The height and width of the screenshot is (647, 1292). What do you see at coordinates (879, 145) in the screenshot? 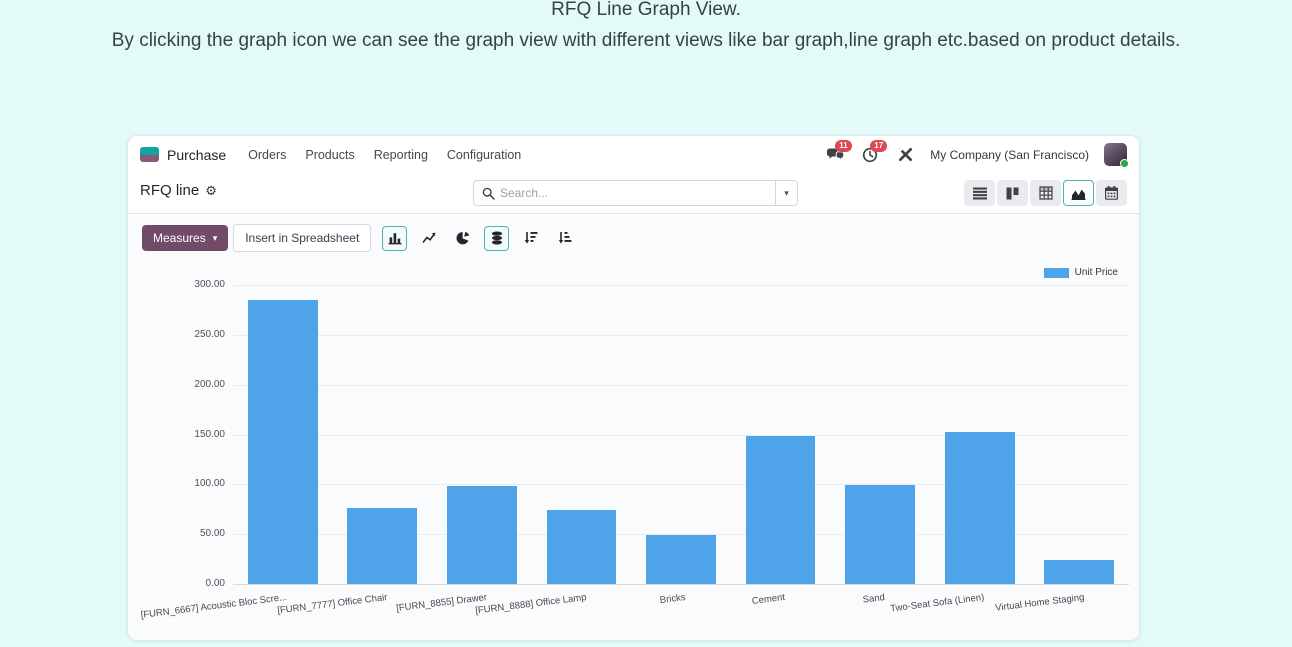
I see `activities-badge: 17` at bounding box center [879, 145].